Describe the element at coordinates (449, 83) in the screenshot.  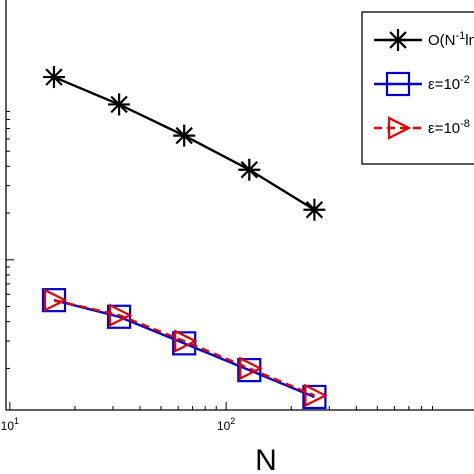
I see `legend-label-2: ε=10-2` at that location.